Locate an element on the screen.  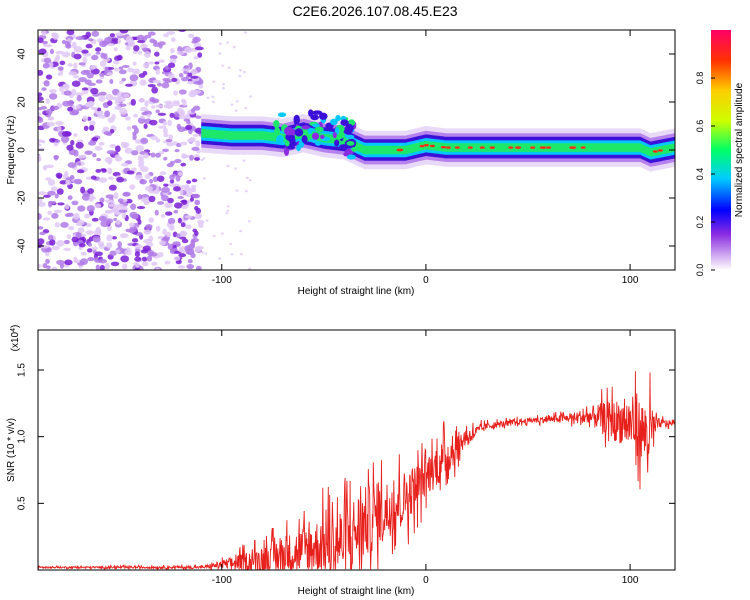
bottom-ytick-label: 1.0 is located at coordinates (22, 436).